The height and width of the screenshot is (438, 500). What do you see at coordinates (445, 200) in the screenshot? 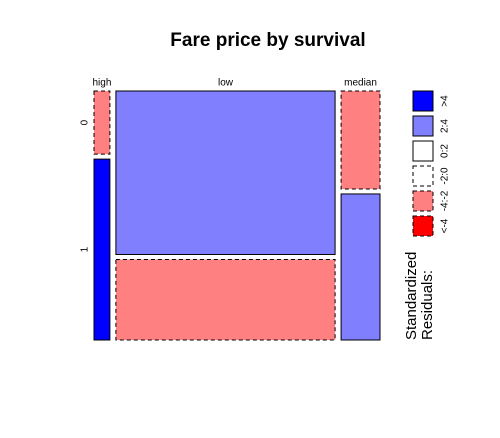
I see `legend-label: -4:-2` at bounding box center [445, 200].